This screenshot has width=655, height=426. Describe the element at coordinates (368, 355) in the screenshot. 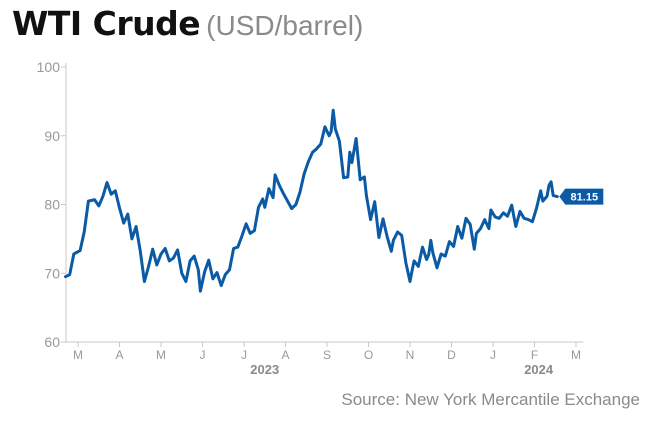

I see `x-tick-label: O` at that location.